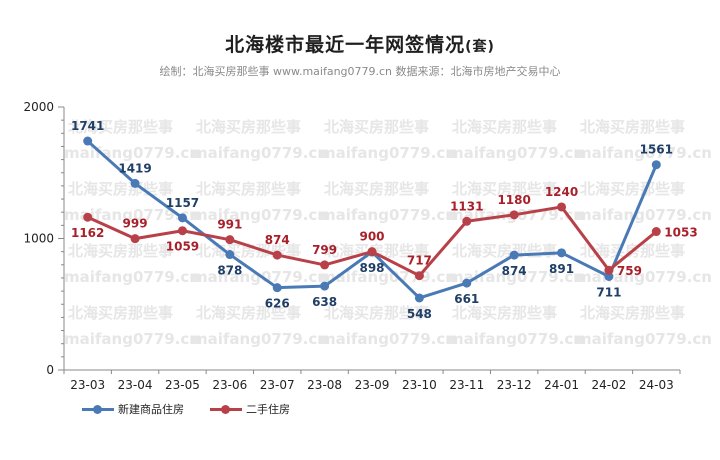 The width and height of the screenshot is (720, 460). I want to click on data-label-second-hand: 999, so click(135, 224).